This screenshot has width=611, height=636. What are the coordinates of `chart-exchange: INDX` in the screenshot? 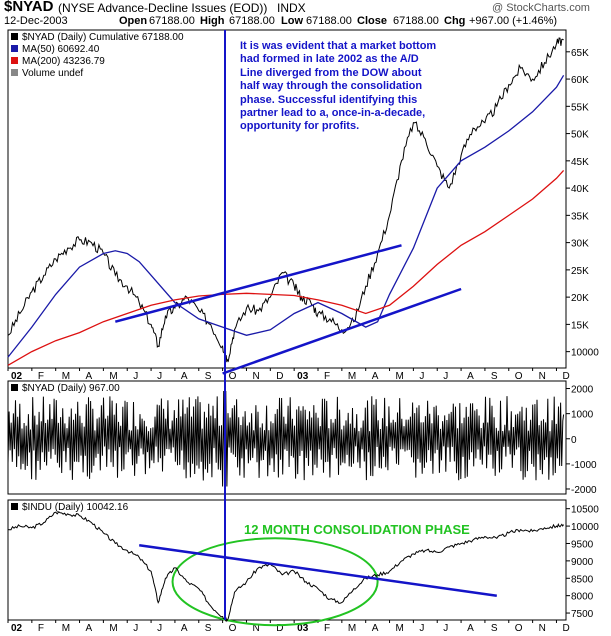 It's located at (291, 8).